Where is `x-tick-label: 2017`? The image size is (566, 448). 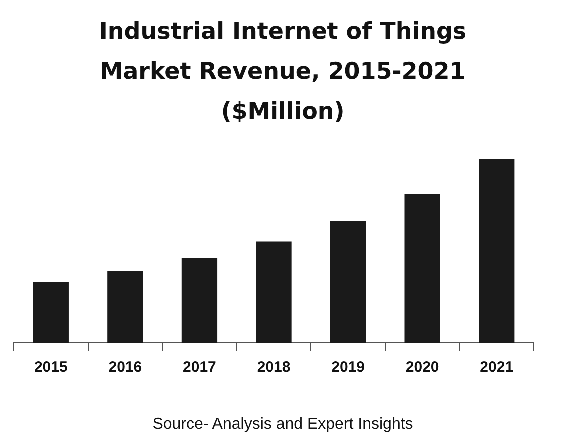 x-tick-label: 2017 is located at coordinates (199, 367).